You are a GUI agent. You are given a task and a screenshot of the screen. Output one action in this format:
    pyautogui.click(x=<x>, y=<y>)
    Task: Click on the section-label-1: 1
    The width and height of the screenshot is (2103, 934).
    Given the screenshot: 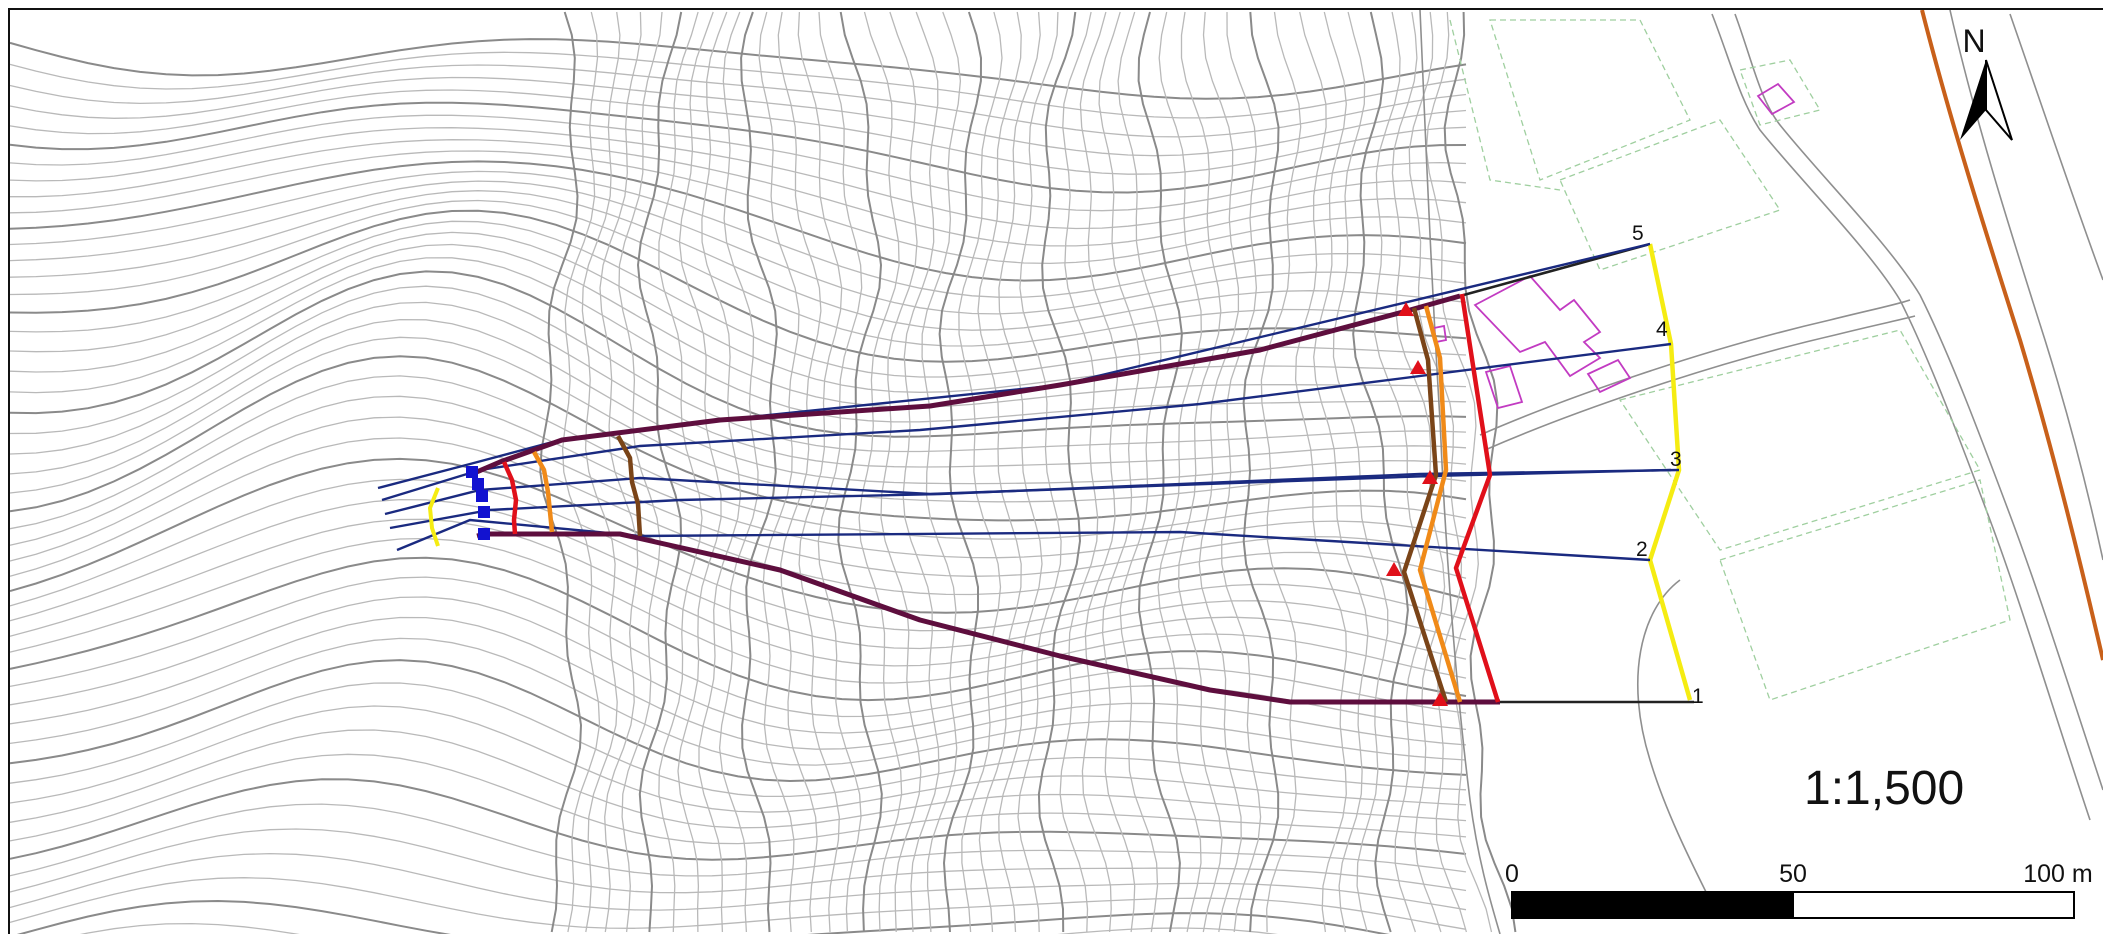 What is the action you would take?
    pyautogui.click(x=1698, y=696)
    